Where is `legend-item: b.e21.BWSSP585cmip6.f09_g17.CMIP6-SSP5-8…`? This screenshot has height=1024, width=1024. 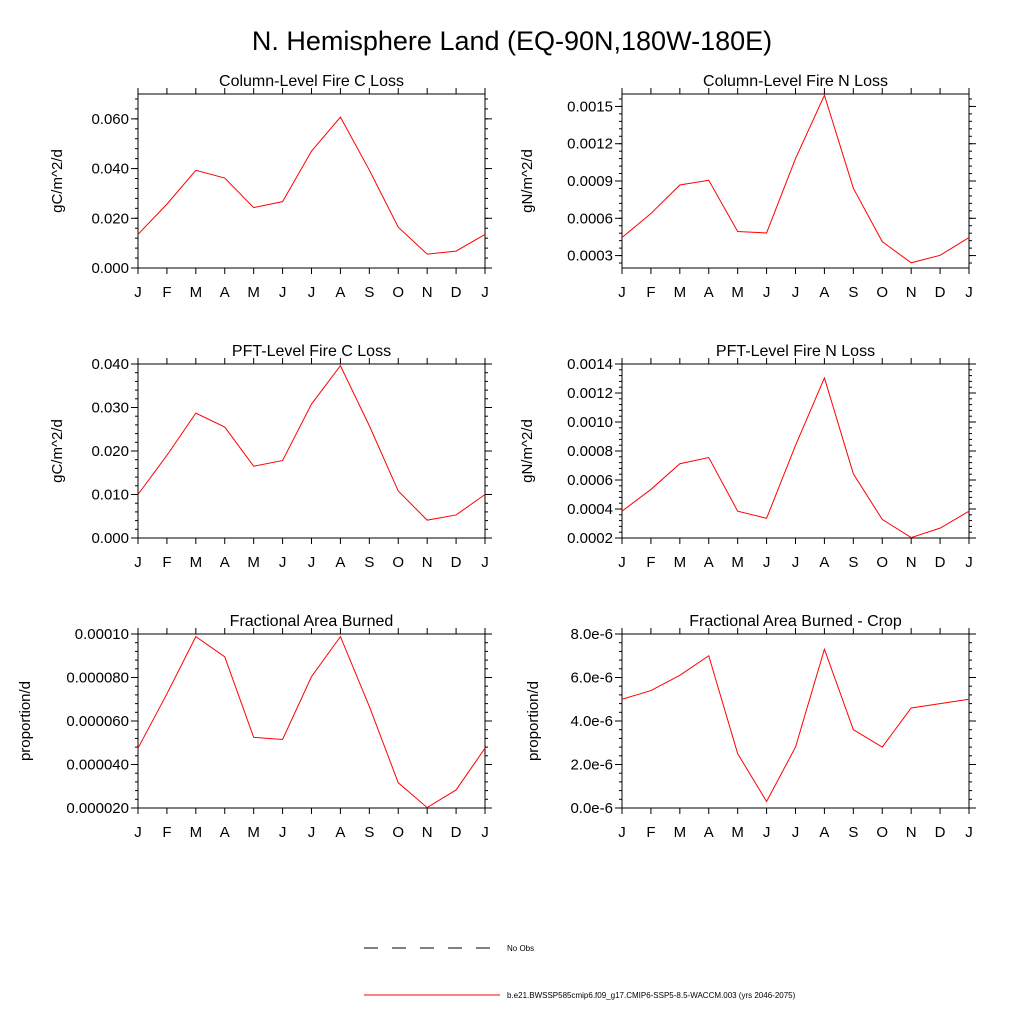
legend-item: b.e21.BWSSP585cmip6.f09_g17.CMIP6-SSP5-8… is located at coordinates (580, 995).